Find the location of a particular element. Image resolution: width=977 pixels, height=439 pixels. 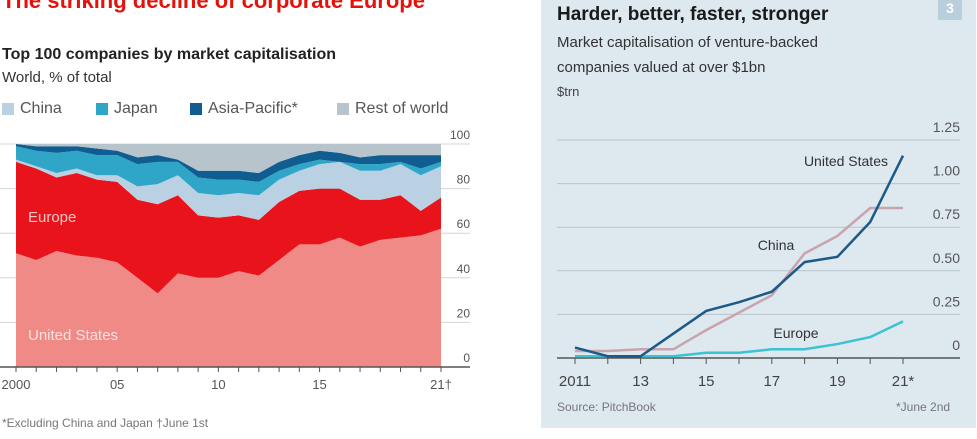

left-chart-footnote: *Excluding China and Japan †June 1st is located at coordinates (105, 423).